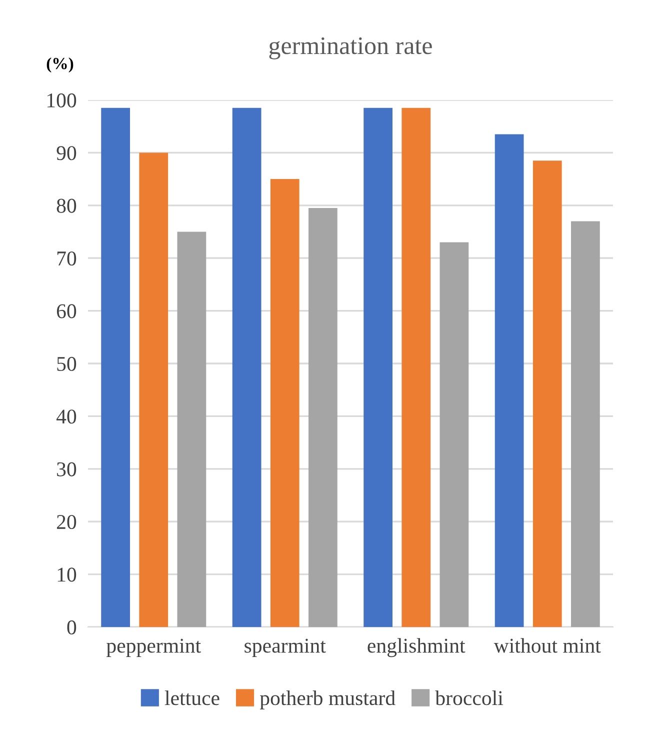 This screenshot has height=737, width=645. I want to click on y-tick-label: 0, so click(71, 627).